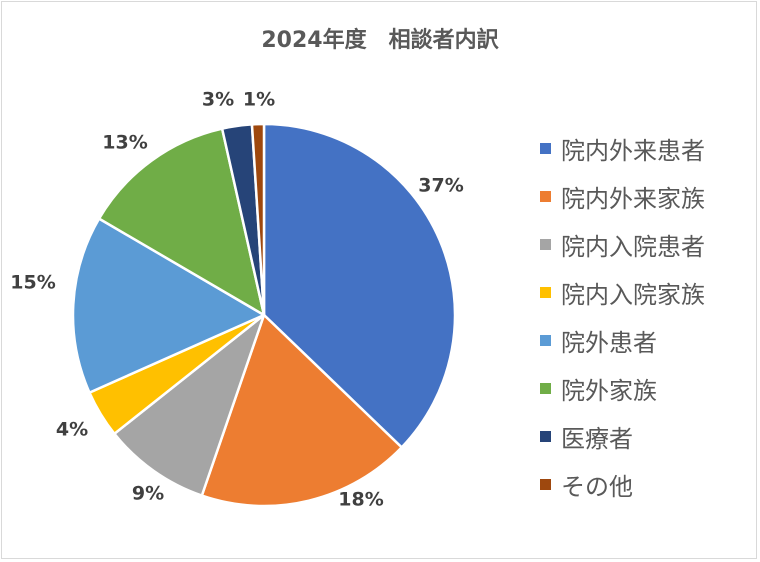 The image size is (760, 562). I want to click on legend-item: 院内入院家族, so click(622, 292).